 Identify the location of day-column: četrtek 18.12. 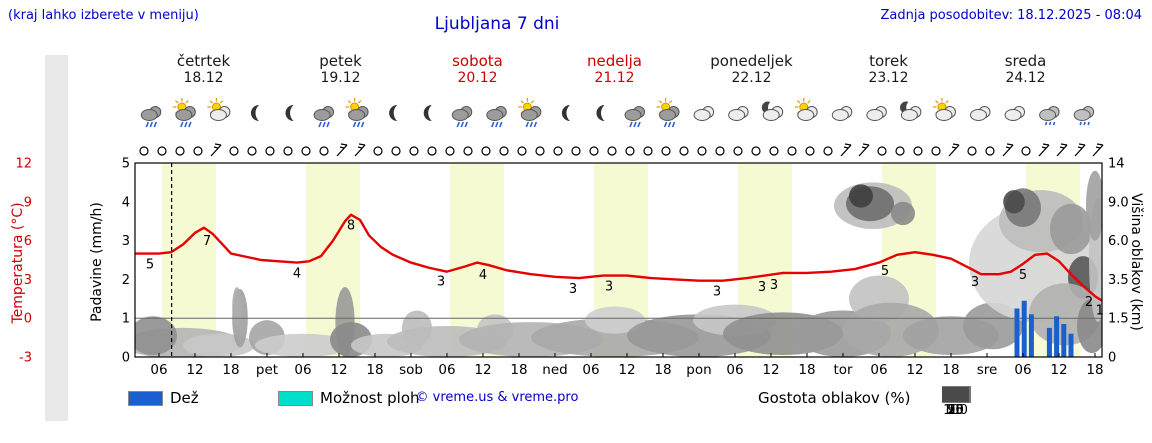
(203, 69).